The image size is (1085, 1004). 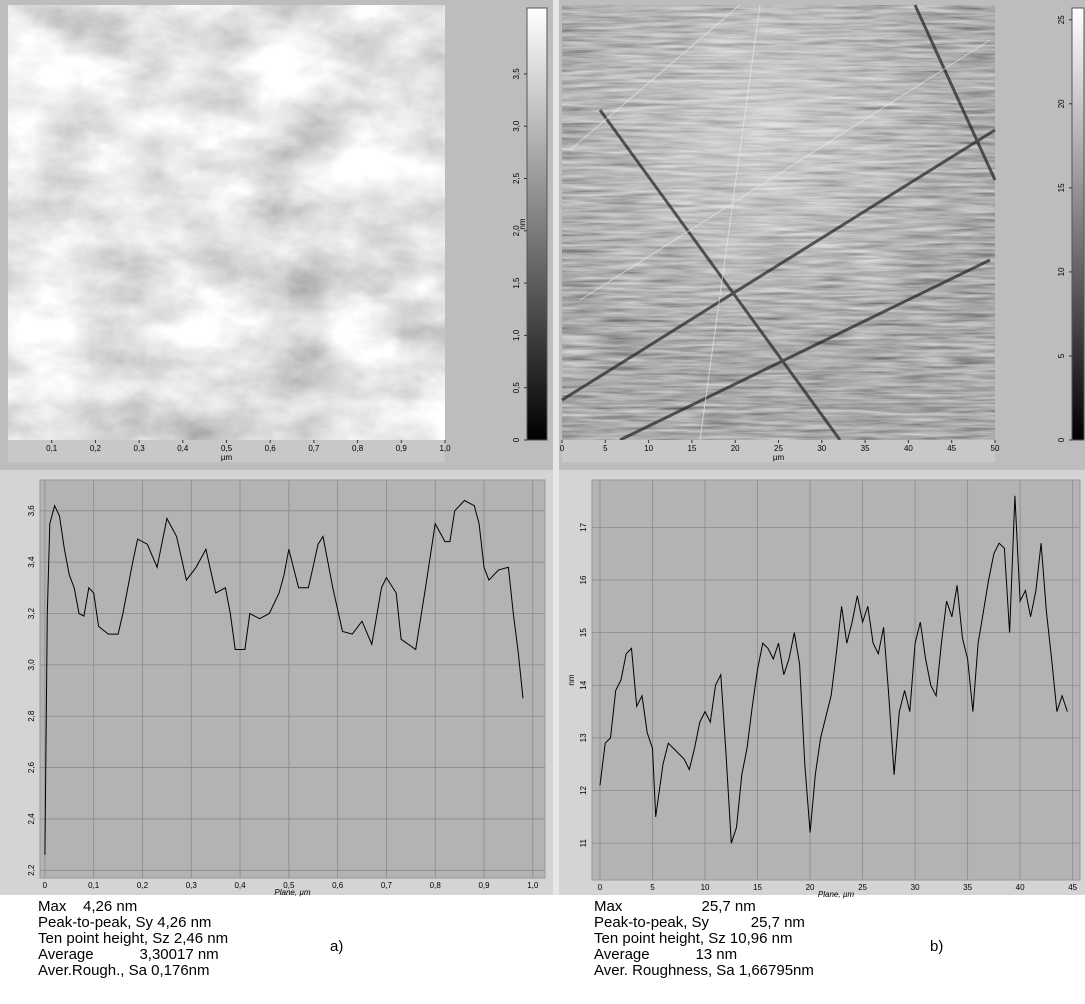 I want to click on stat-line: Ten point height, Sz 10,96 nm, so click(x=693, y=938).